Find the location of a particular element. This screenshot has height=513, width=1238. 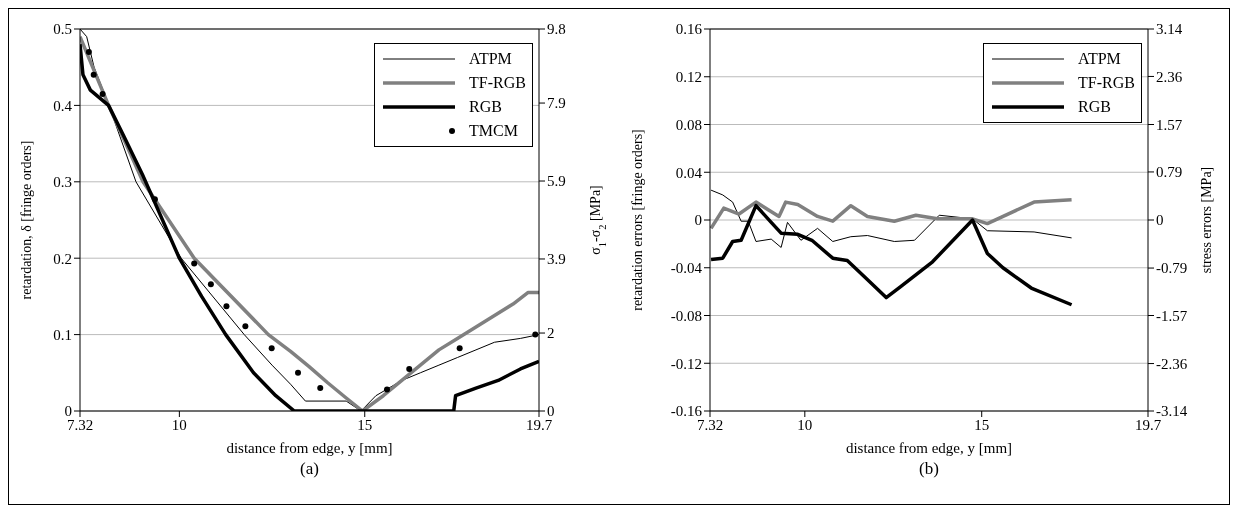

y2-tick-label: 9.8 is located at coordinates (556, 29).